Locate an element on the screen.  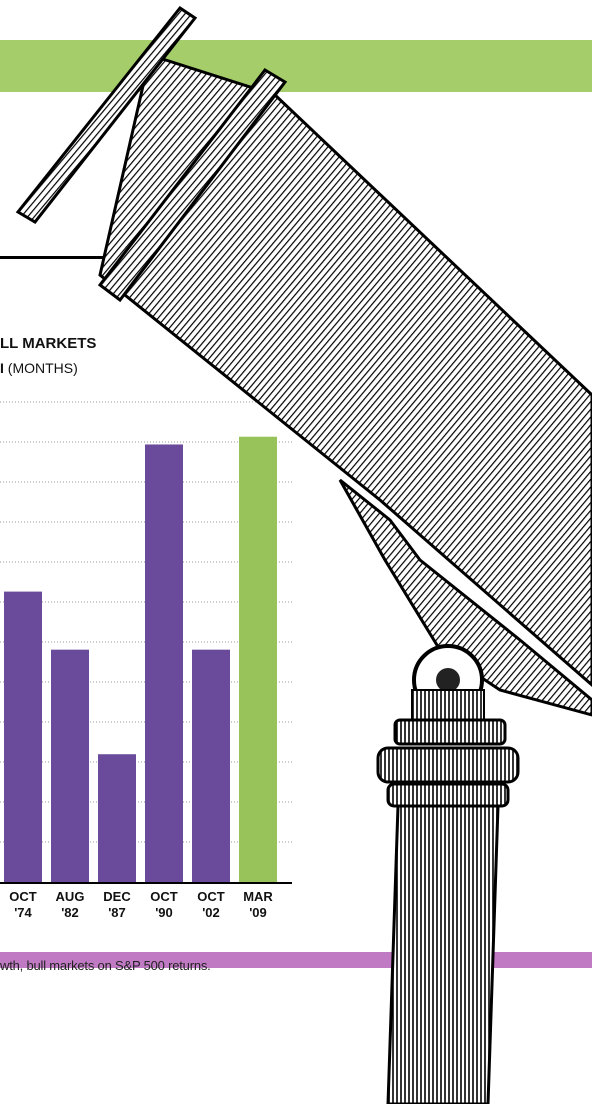
x-tick-label: '90 is located at coordinates (164, 912).